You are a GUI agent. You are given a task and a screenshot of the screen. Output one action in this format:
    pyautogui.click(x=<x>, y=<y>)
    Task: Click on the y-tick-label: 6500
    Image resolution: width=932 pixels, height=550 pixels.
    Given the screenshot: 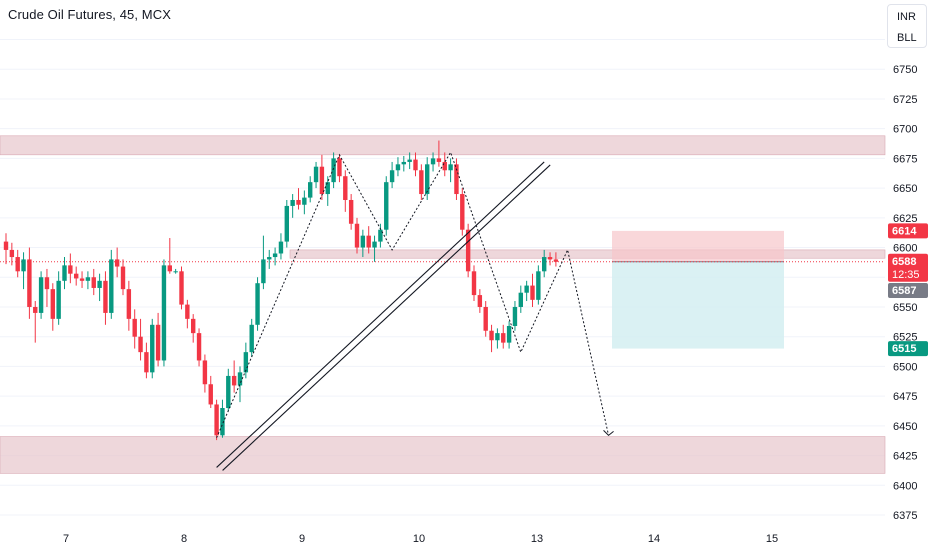 What is the action you would take?
    pyautogui.click(x=905, y=367)
    